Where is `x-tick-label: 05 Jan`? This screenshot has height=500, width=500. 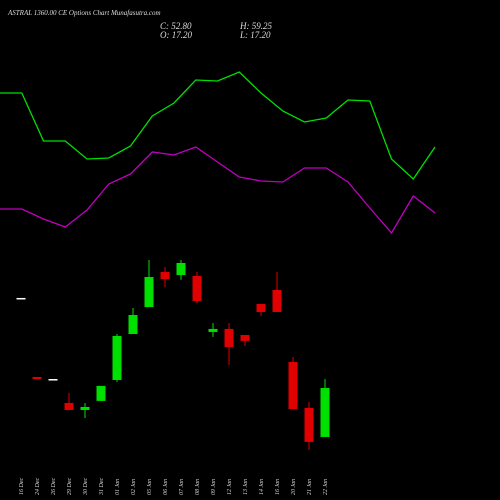 x-tick-label: 05 Jan is located at coordinates (150, 487).